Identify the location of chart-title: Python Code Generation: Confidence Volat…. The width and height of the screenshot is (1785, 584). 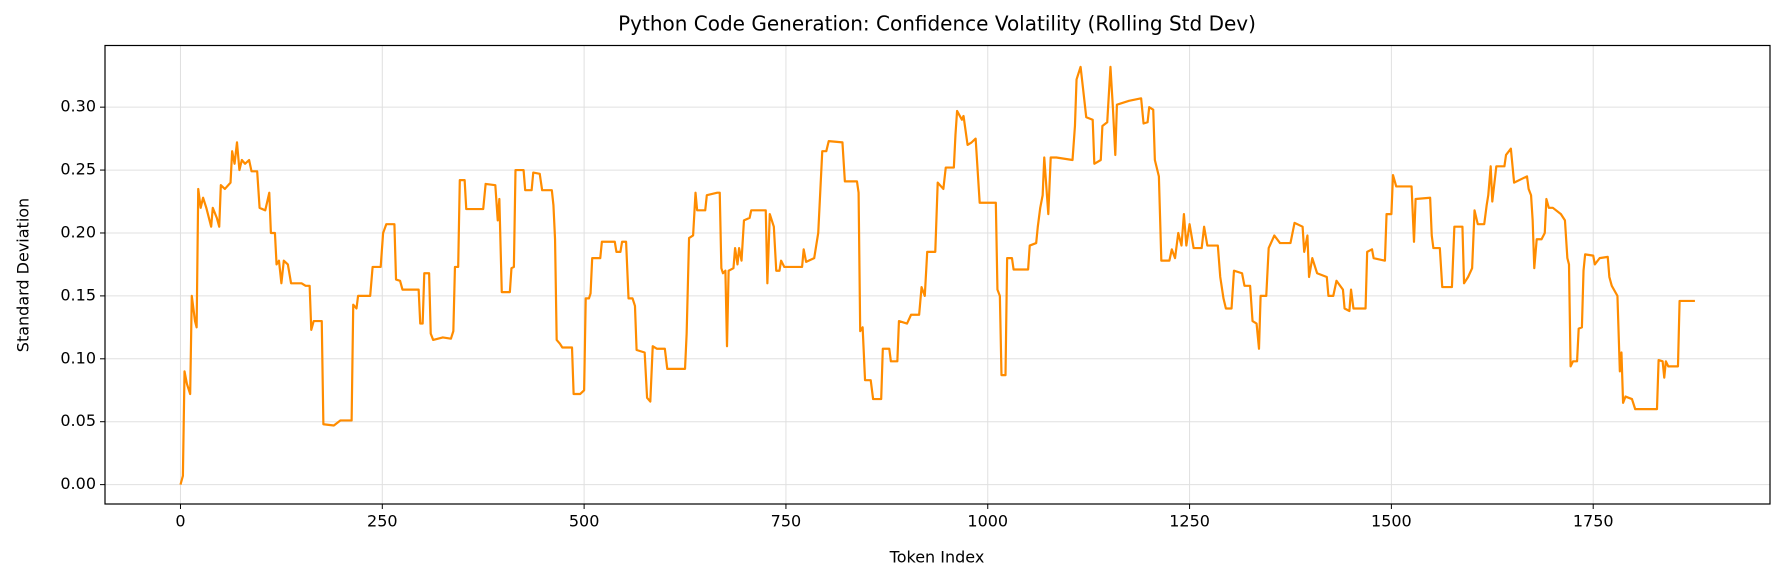
(937, 24).